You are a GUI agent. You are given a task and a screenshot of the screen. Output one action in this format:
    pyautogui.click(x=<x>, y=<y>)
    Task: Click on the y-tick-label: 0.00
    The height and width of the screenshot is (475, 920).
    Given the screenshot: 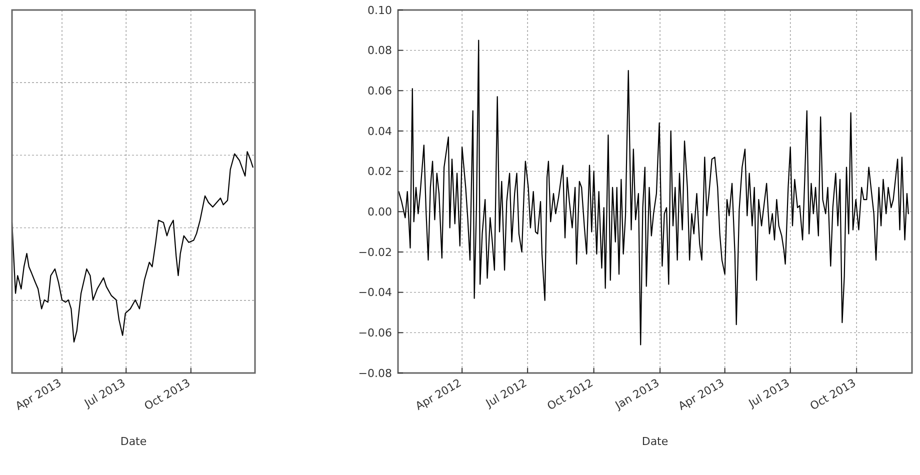 What is the action you would take?
    pyautogui.click(x=380, y=212)
    